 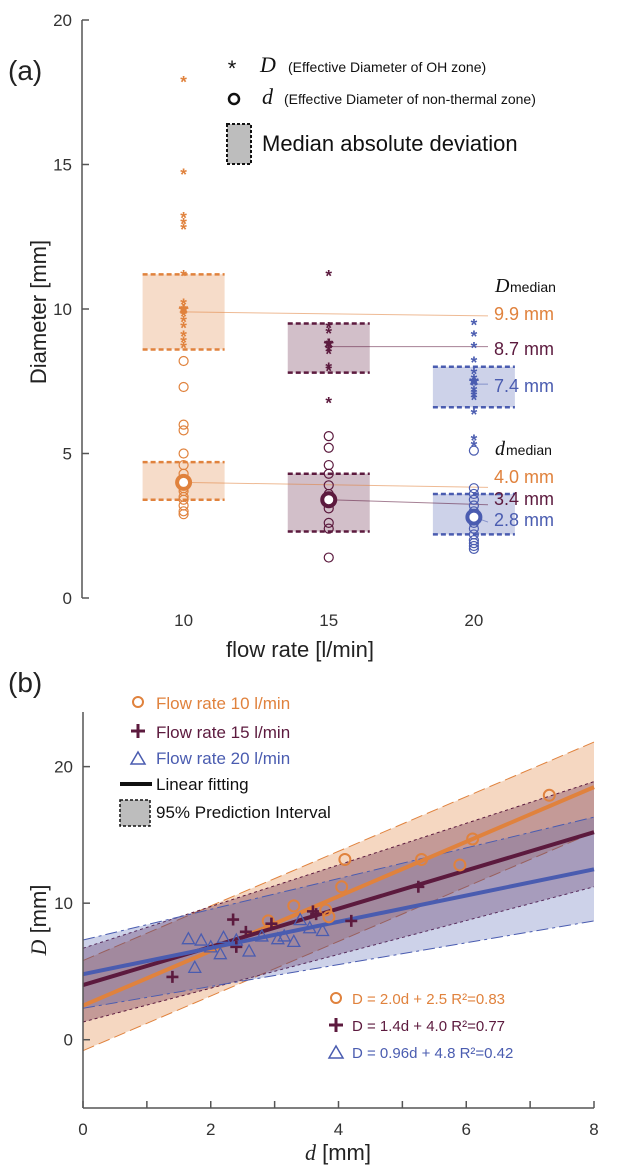 What do you see at coordinates (524, 349) in the screenshot?
I see `D-median-15: 8.7 mm` at bounding box center [524, 349].